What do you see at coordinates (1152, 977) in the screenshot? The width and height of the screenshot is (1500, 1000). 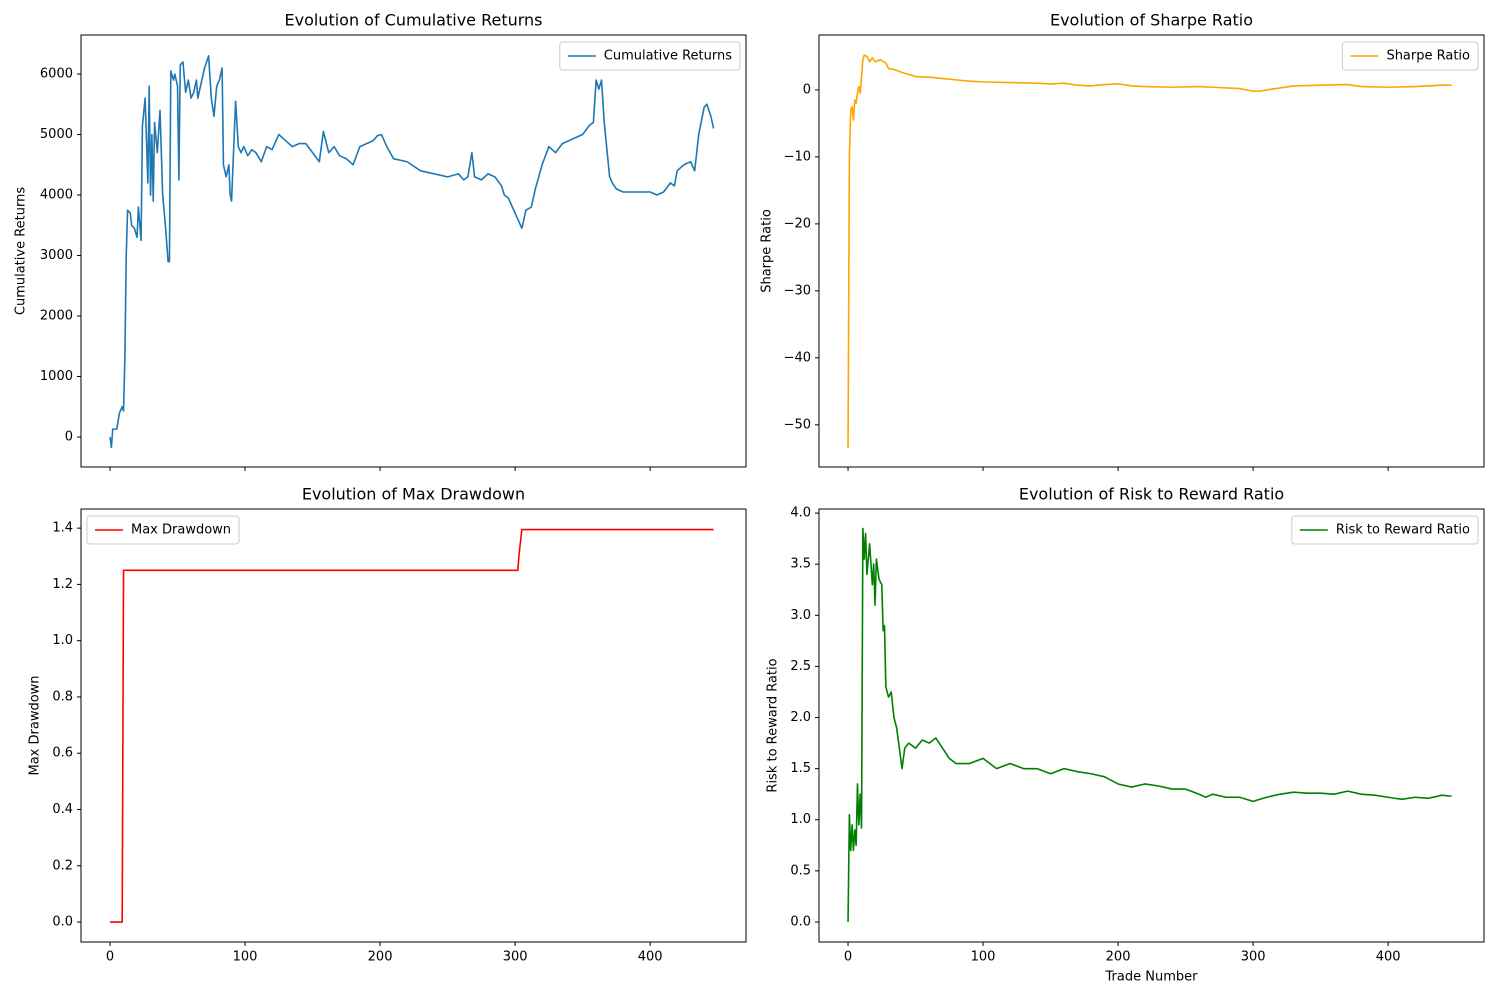 I see `x-axis-label: Trade Number` at bounding box center [1152, 977].